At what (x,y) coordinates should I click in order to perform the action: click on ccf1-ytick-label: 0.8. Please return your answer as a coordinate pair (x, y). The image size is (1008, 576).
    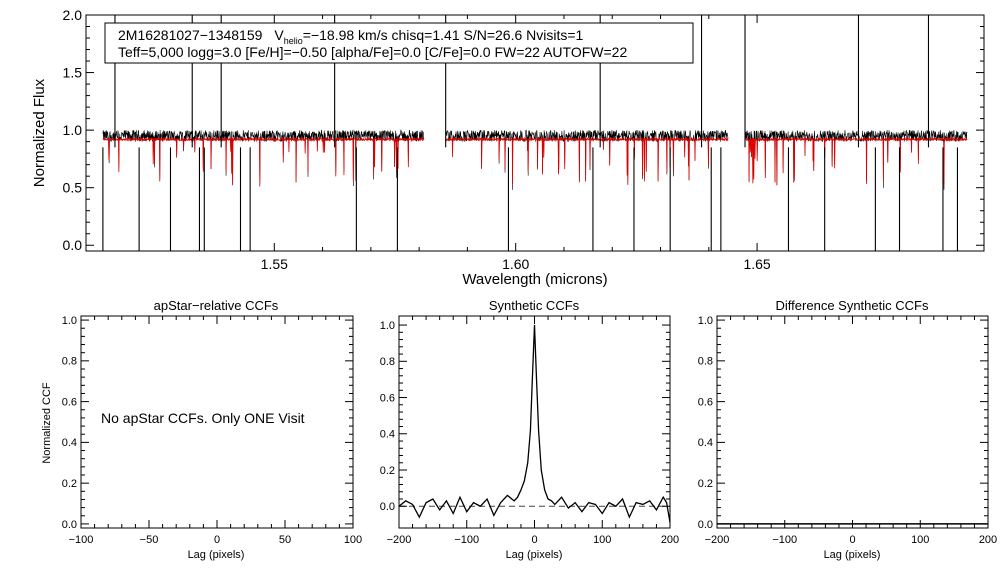
    Looking at the image, I should click on (387, 362).